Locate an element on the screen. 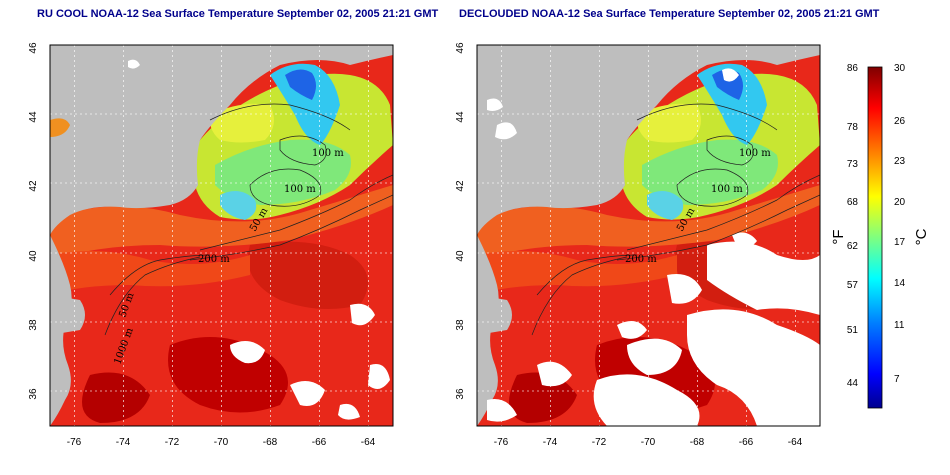  celsius-tick: 23 is located at coordinates (900, 161).